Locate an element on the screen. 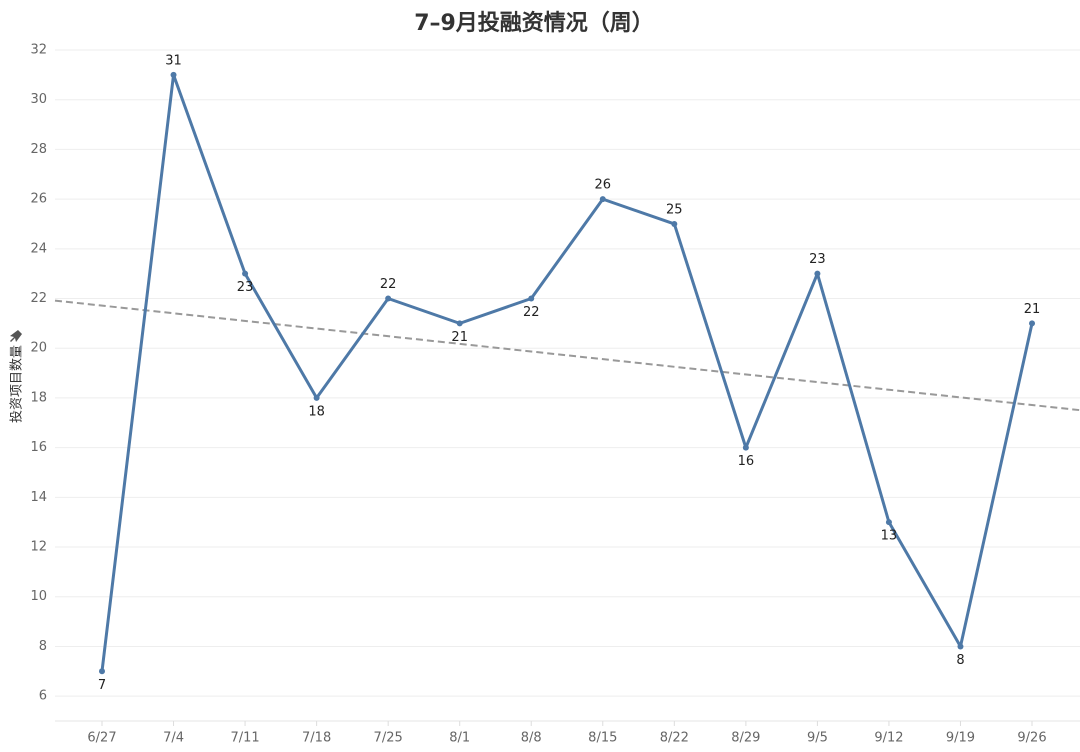 The width and height of the screenshot is (1080, 752). y-tick-label: 18 is located at coordinates (38, 397).